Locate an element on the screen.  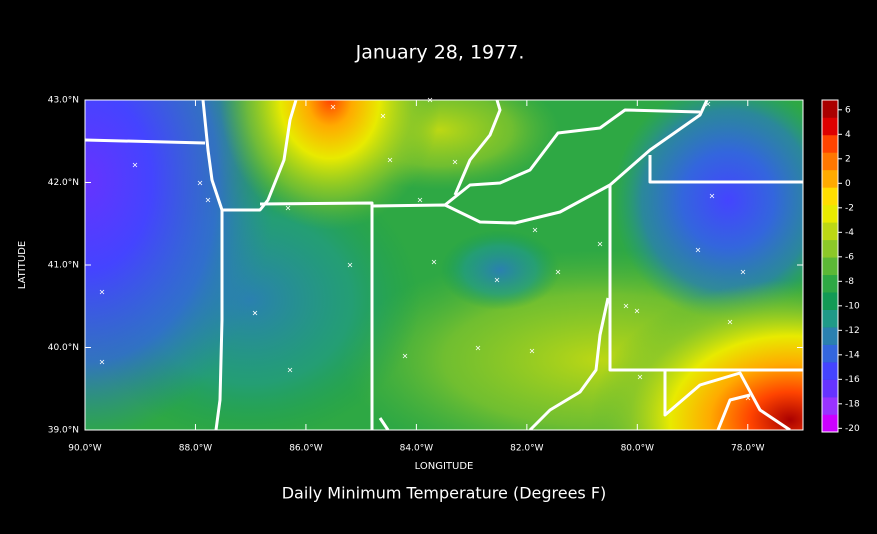
x-tick-label: 84.0°W is located at coordinates (417, 449).